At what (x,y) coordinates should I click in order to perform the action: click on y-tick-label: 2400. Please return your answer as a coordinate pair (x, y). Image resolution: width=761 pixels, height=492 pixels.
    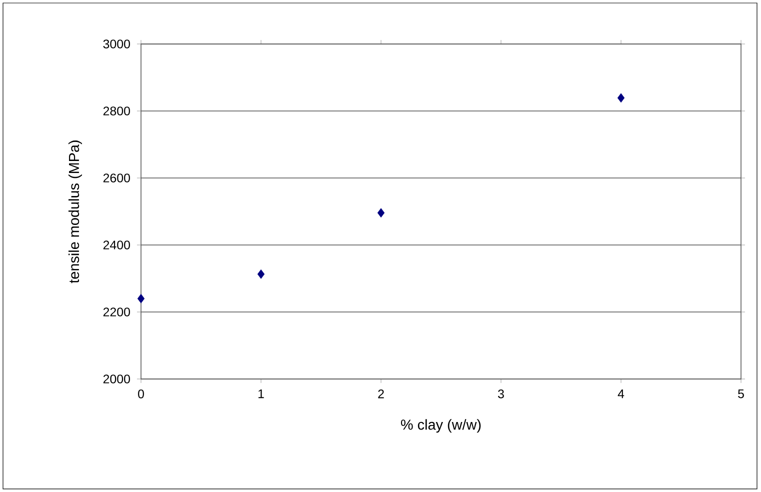
    Looking at the image, I should click on (116, 245).